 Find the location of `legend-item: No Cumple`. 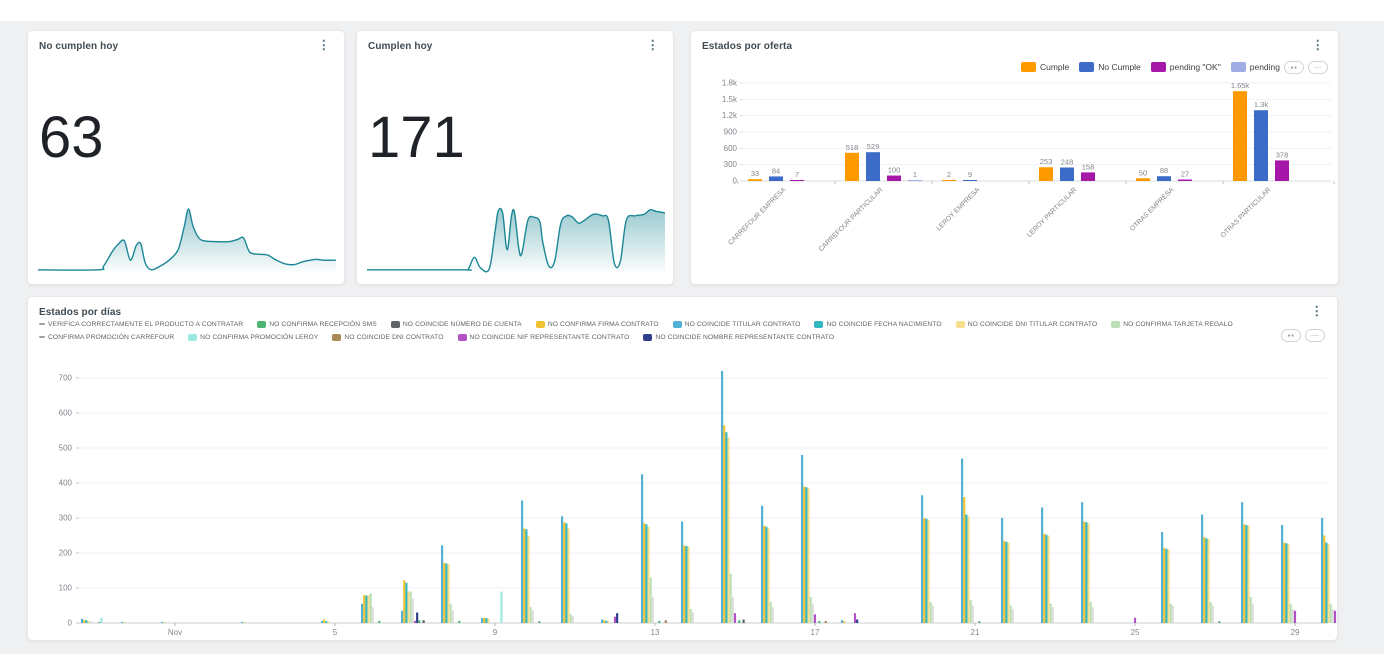

legend-item: No Cumple is located at coordinates (1110, 67).